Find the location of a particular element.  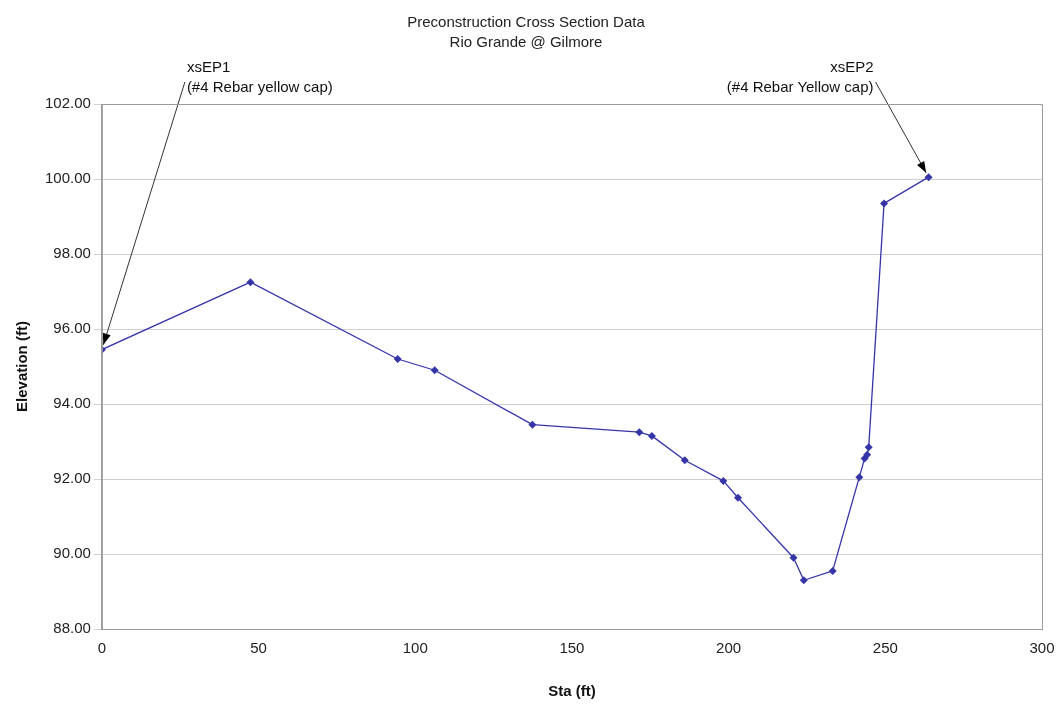

y-tick-label: 92.00 is located at coordinates (72, 478).